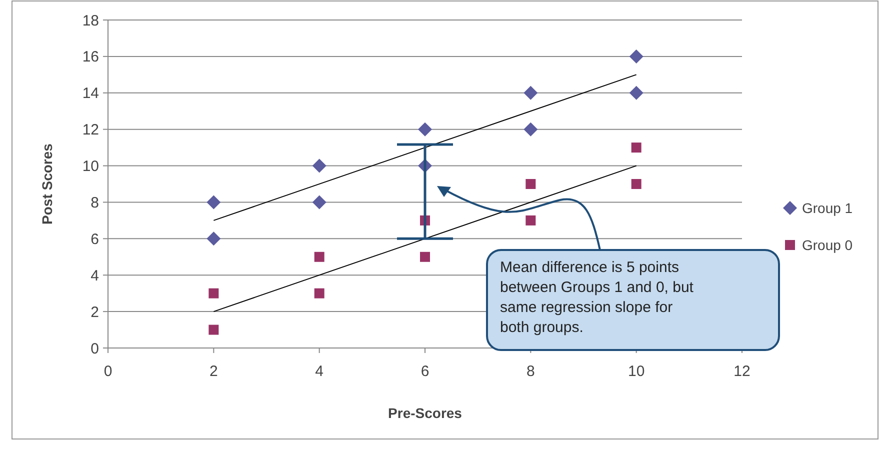 This screenshot has height=451, width=891. I want to click on y-axis-title: Post Scores, so click(47, 183).